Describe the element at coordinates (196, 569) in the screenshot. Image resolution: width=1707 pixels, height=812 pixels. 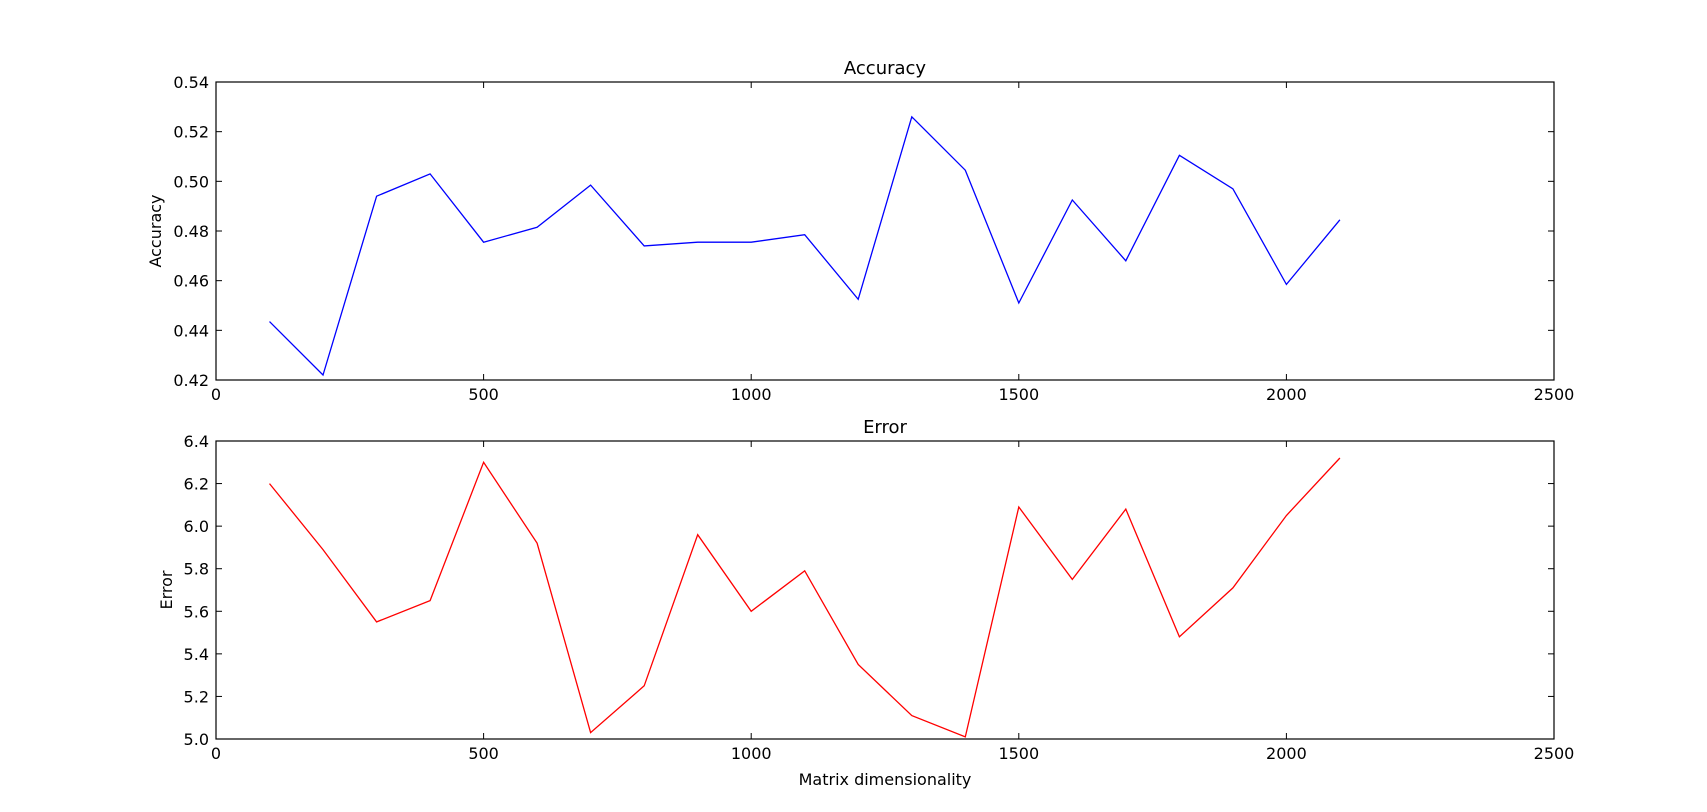
I see `y-tick-label: 5.8` at that location.